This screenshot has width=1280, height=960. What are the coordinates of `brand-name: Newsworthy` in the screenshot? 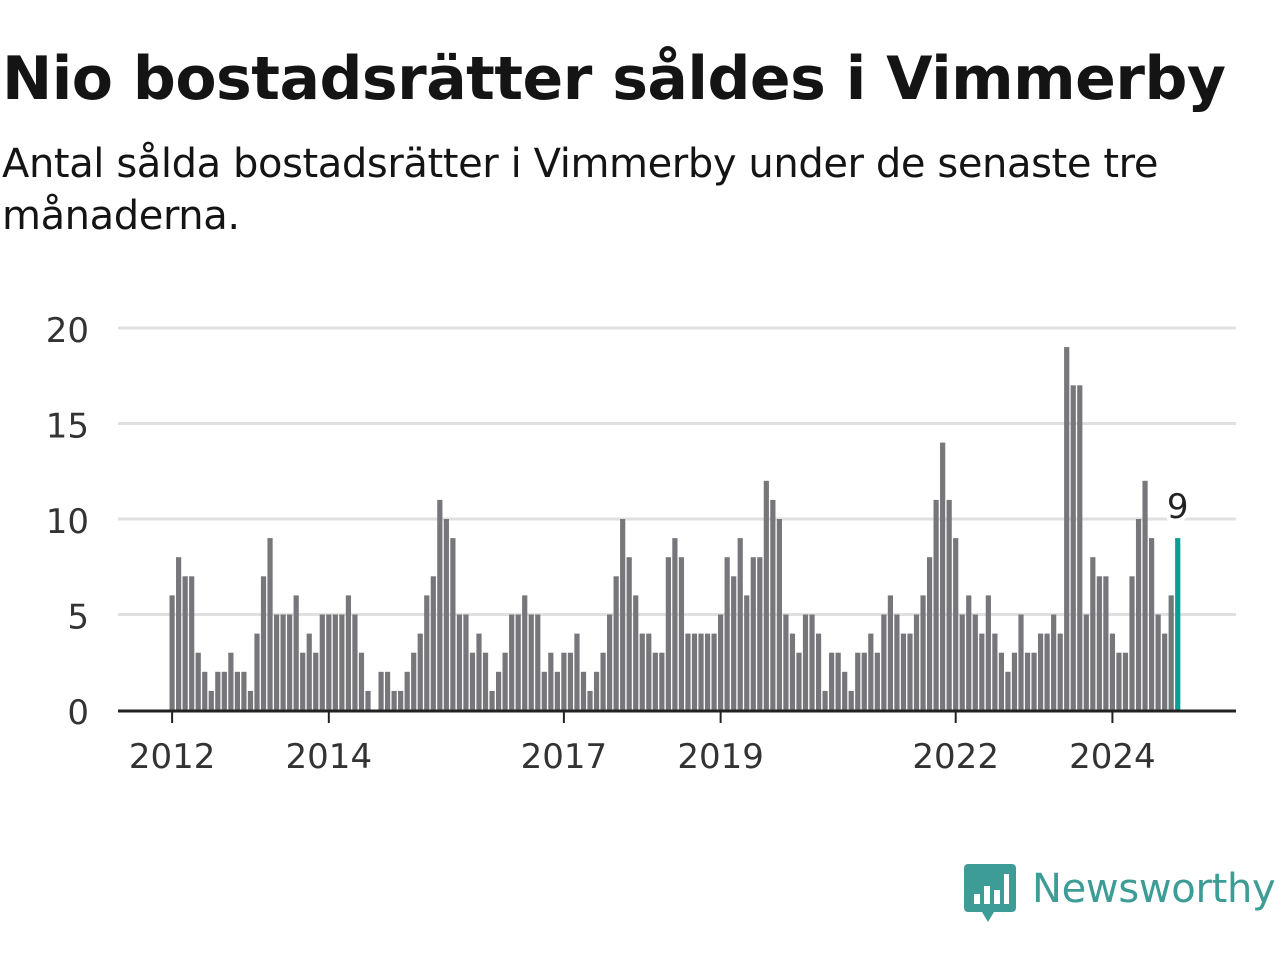 It's located at (1154, 889).